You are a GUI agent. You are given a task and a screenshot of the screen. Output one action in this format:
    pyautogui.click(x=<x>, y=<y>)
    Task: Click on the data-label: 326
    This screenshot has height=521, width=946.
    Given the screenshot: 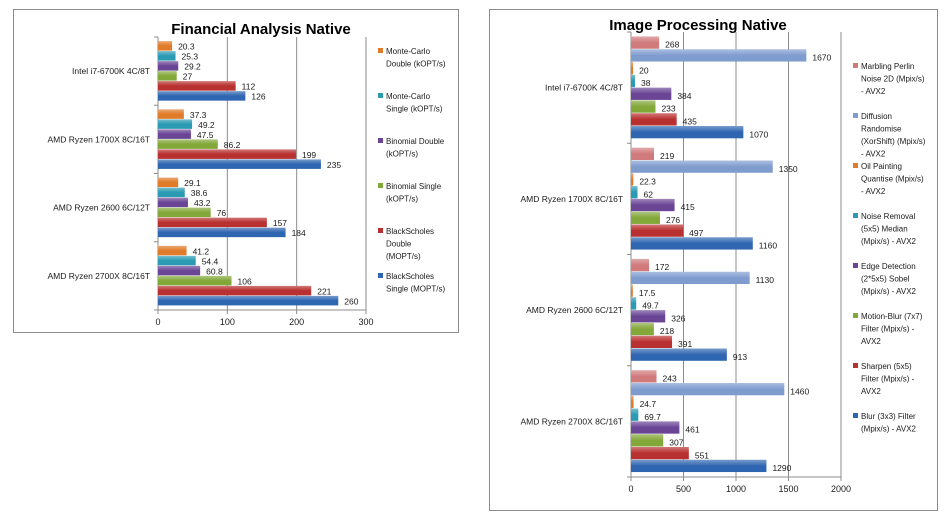 What is the action you would take?
    pyautogui.click(x=678, y=318)
    